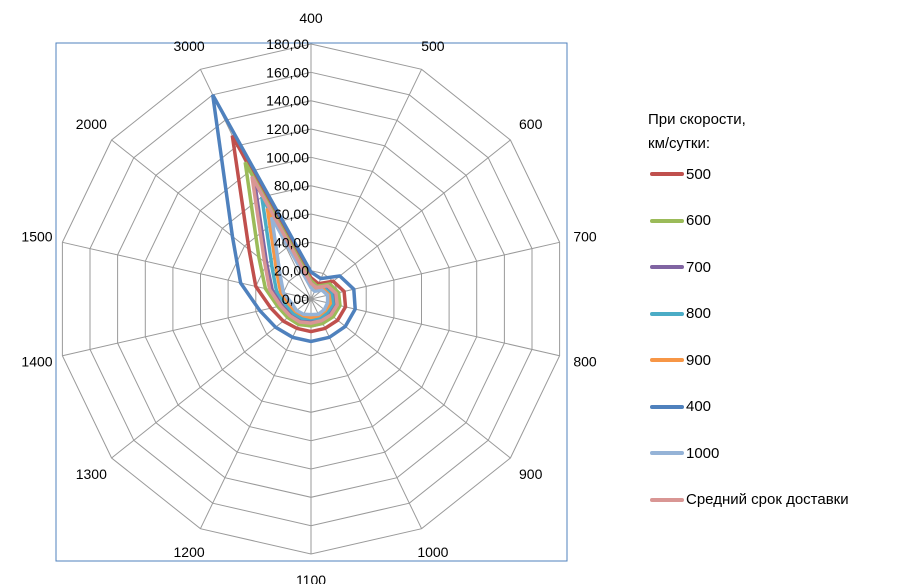 The height and width of the screenshot is (584, 897). What do you see at coordinates (36, 362) in the screenshot?
I see `category-label: 1400` at bounding box center [36, 362].